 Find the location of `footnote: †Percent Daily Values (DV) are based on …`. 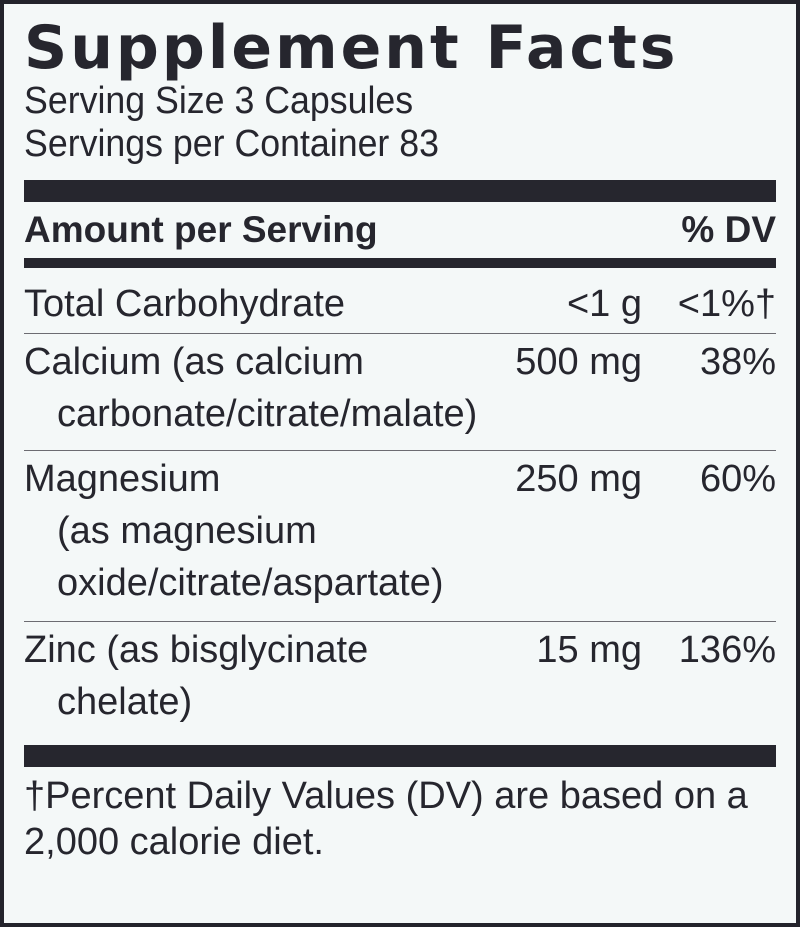

footnote: †Percent Daily Values (DV) are based on … is located at coordinates (400, 819).